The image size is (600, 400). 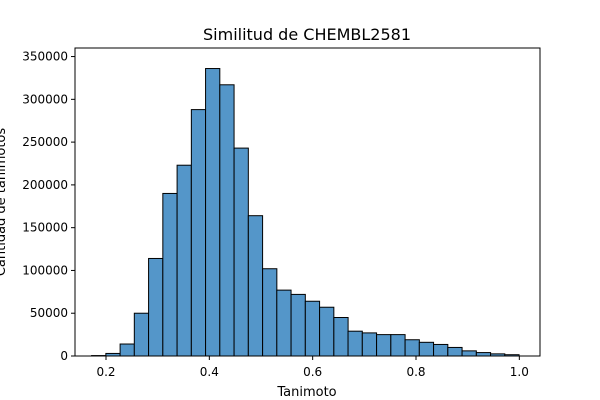 What do you see at coordinates (49, 313) in the screenshot?
I see `y-tick-label: 50000` at bounding box center [49, 313].